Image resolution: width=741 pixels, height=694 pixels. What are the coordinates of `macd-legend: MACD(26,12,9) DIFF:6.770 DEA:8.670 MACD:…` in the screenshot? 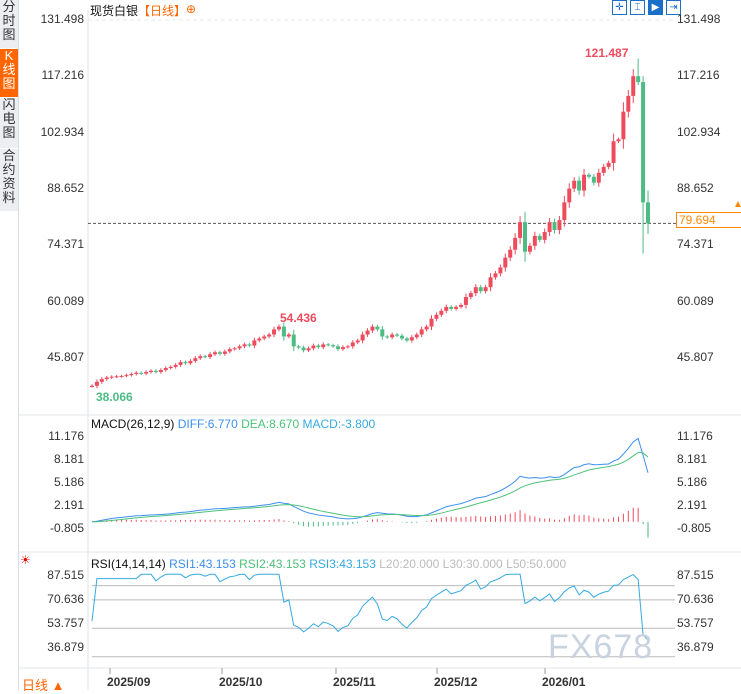 It's located at (233, 424).